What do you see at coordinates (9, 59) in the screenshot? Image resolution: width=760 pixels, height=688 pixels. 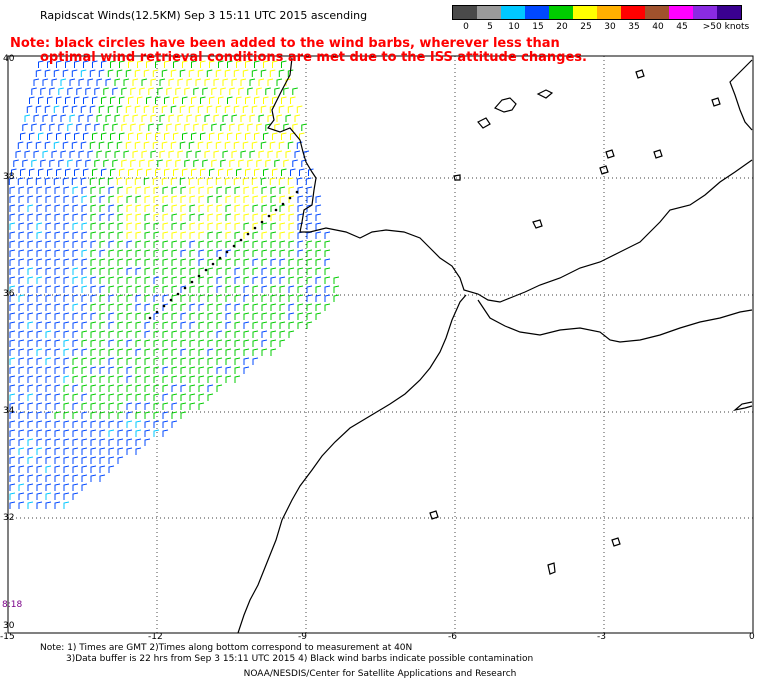 I see `lat-label: 40` at bounding box center [9, 59].